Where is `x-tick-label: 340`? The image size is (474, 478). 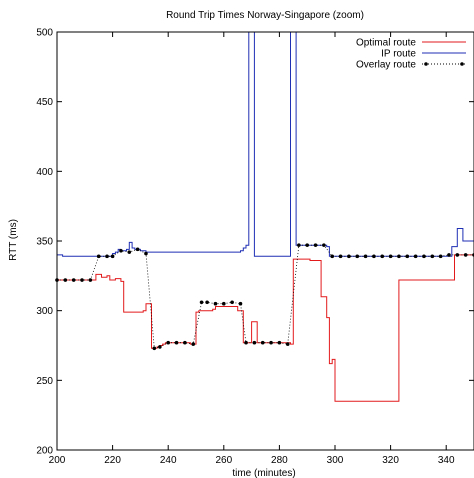 x-tick-label: 340 is located at coordinates (446, 460).